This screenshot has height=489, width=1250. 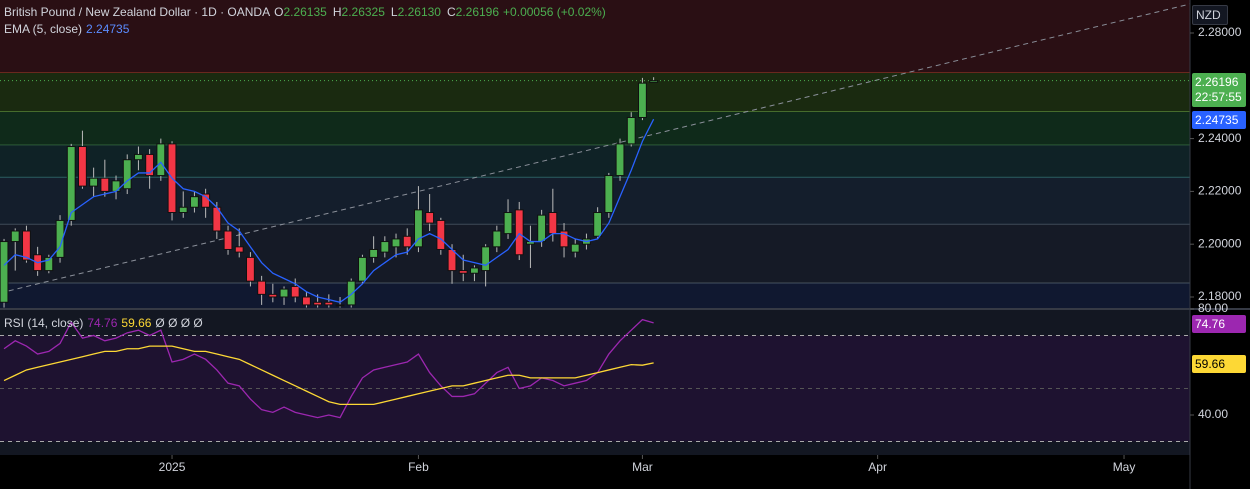 I want to click on rsi-ma-value: 59.66, so click(x=136, y=323).